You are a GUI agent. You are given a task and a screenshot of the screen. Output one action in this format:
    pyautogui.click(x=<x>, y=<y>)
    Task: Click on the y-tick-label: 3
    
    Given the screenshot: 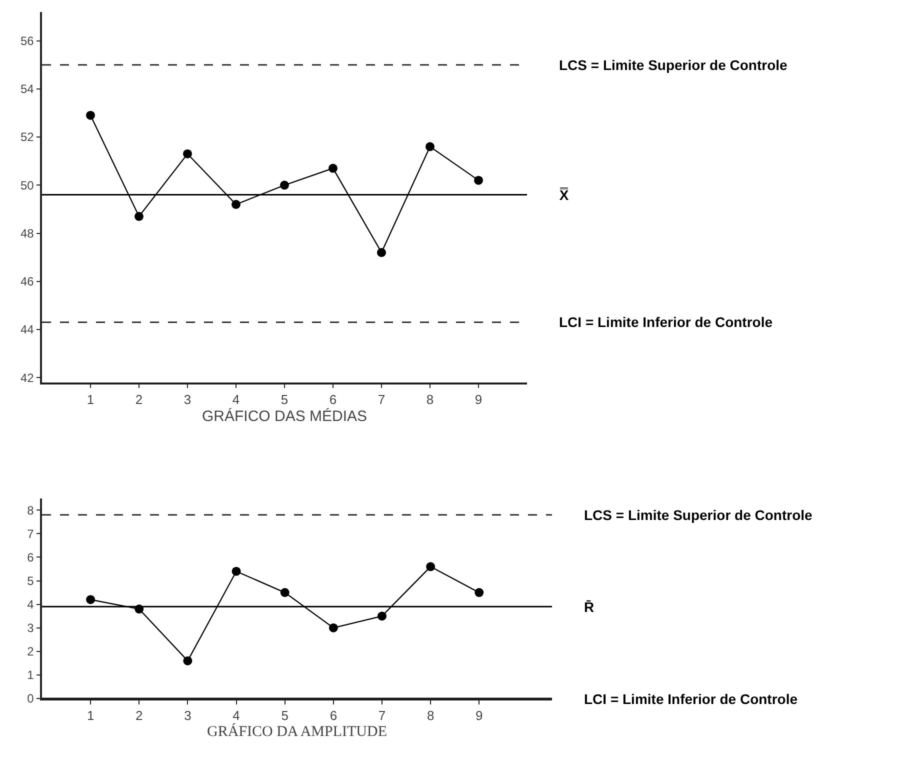 What is the action you would take?
    pyautogui.click(x=30, y=628)
    